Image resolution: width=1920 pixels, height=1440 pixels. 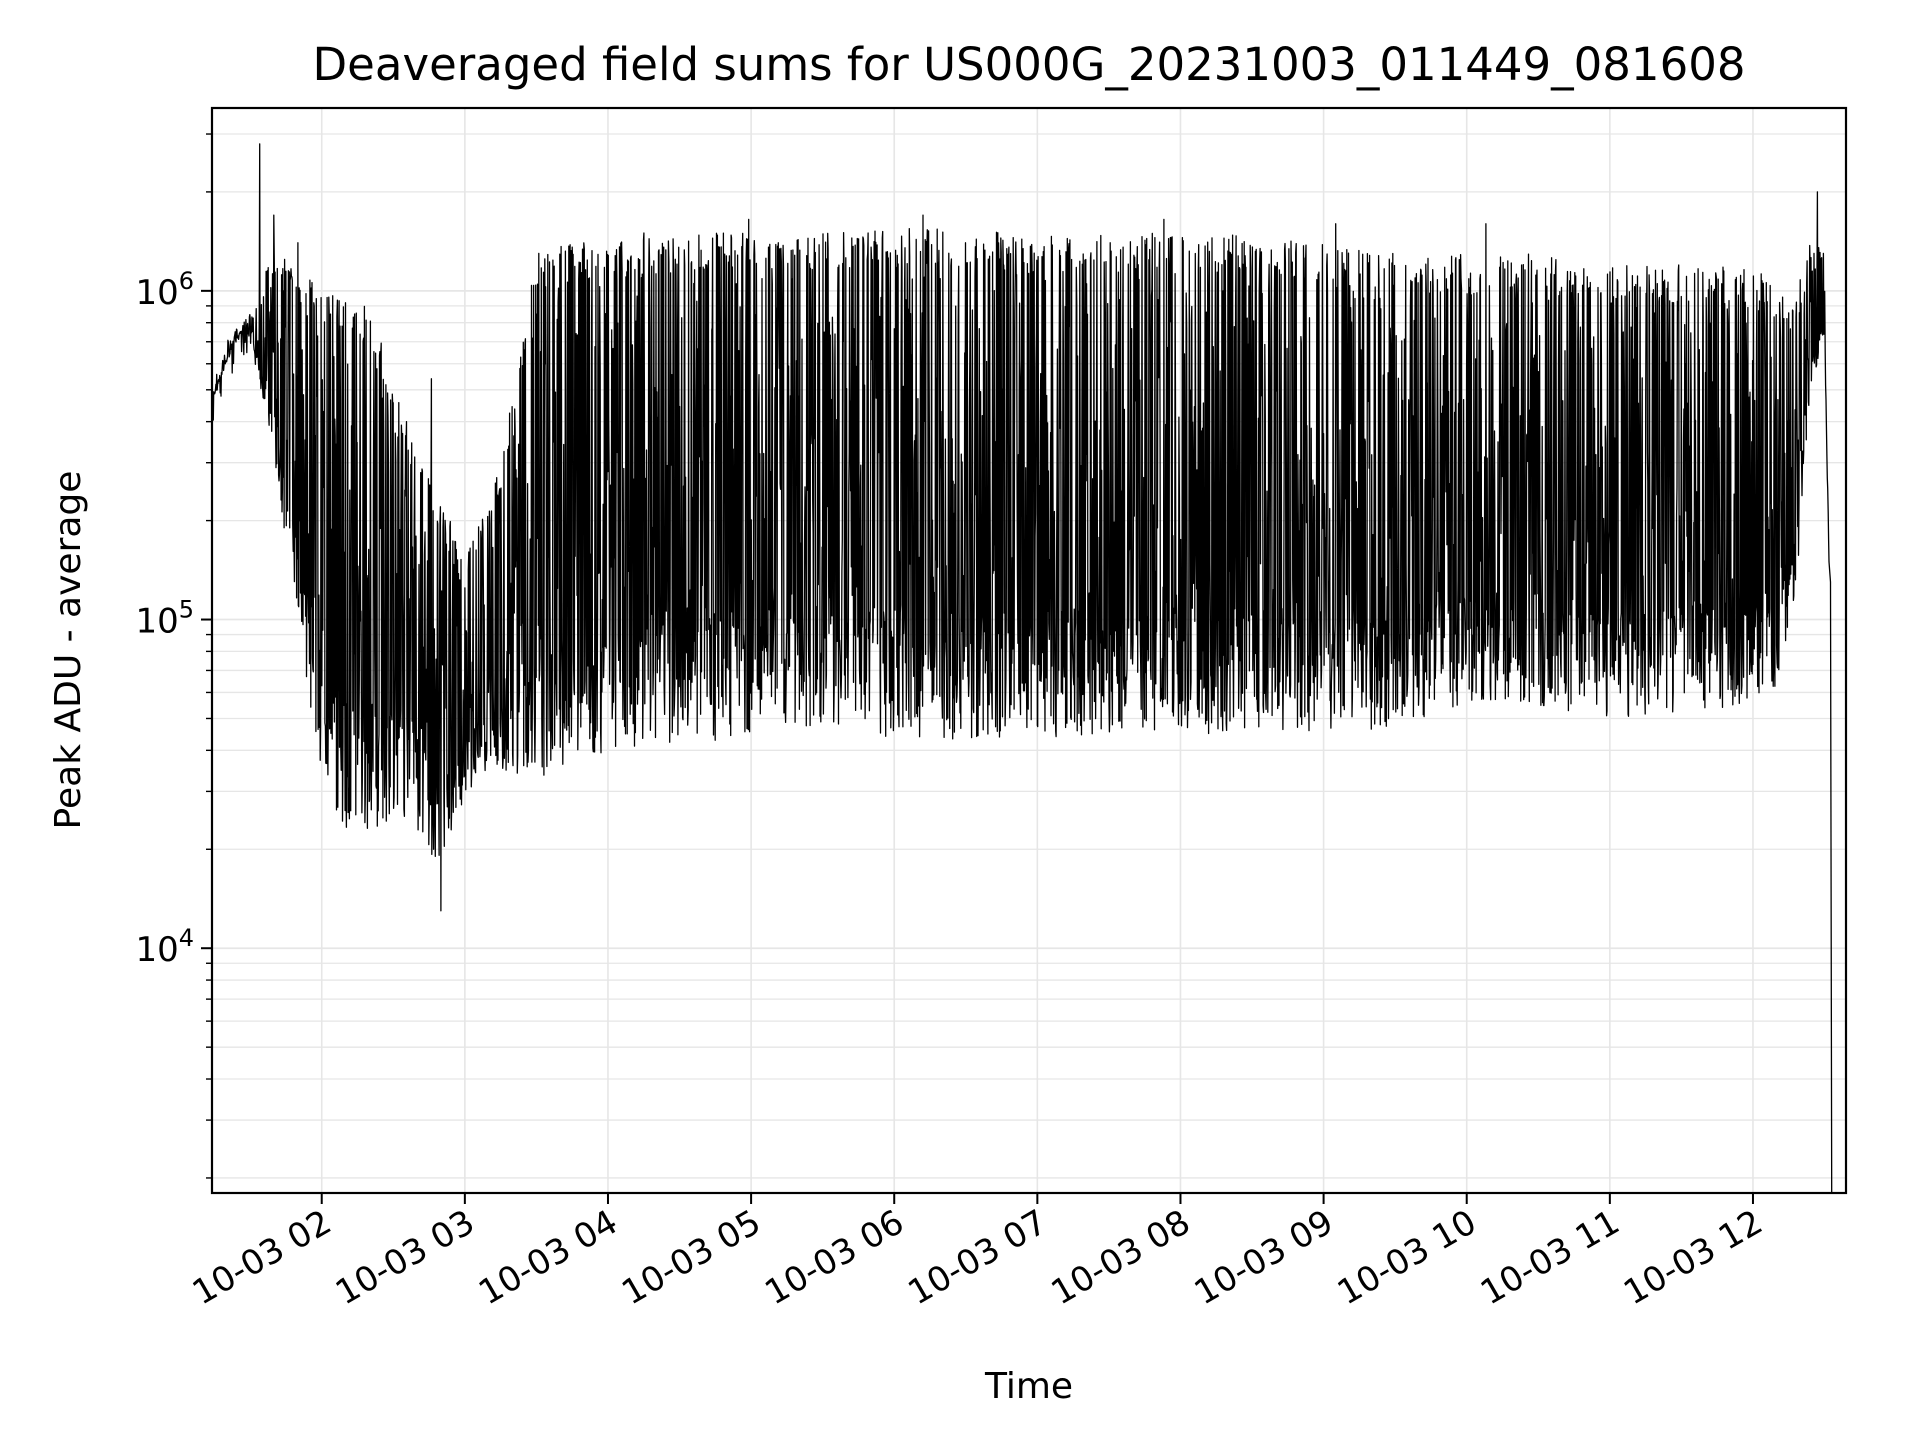 I want to click on y-tick-label: 10⁴, so click(x=164, y=947).